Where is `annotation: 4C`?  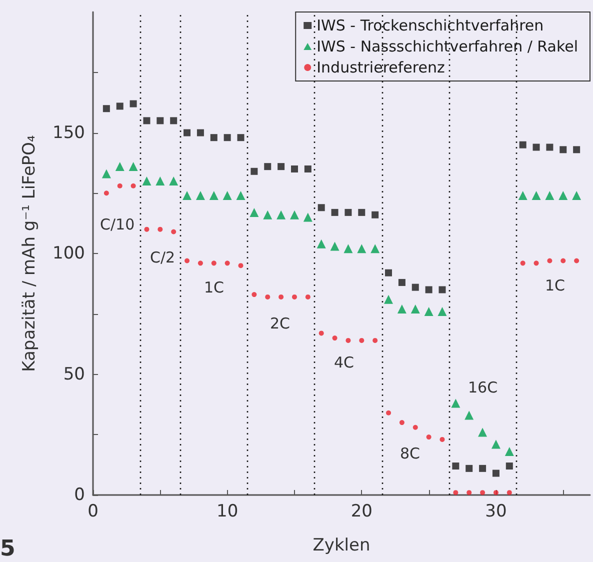
annotation: 4C is located at coordinates (344, 363).